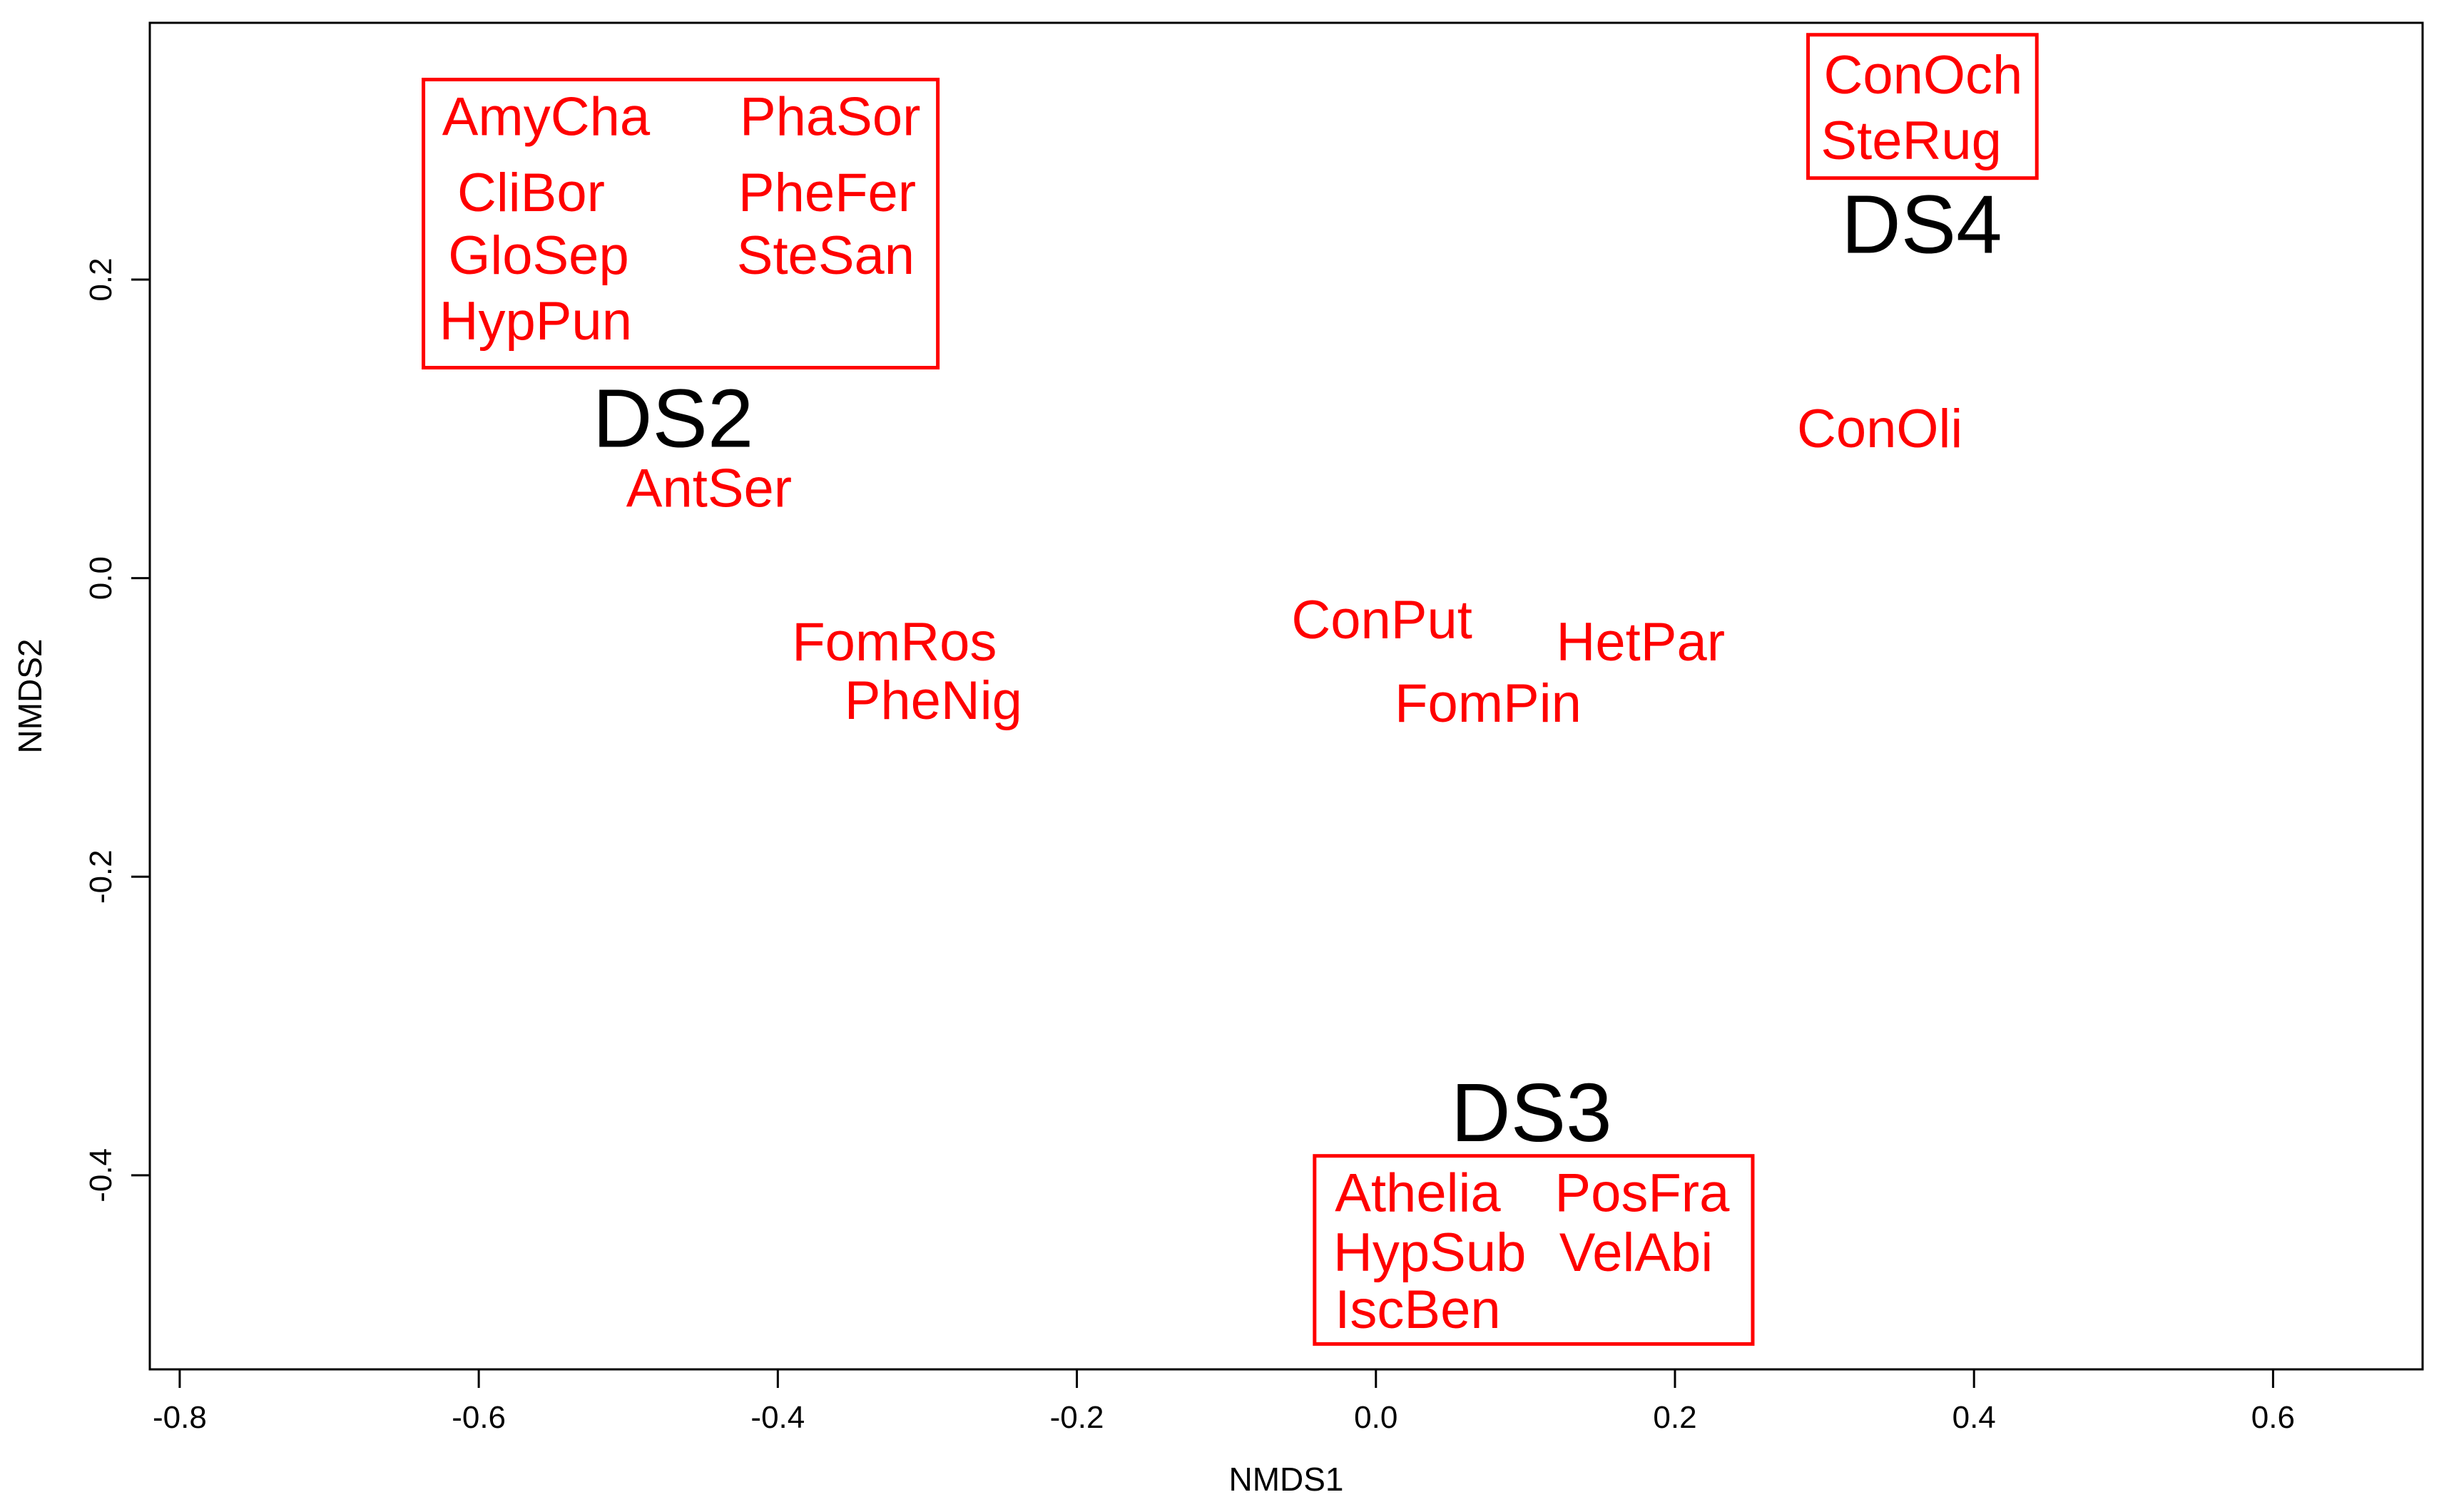 The height and width of the screenshot is (1512, 2439). I want to click on x-axis: -0.8 -0.6 -0.4 -0.2 0.0 0.2 0.4 0.6, so click(1224, 1401).